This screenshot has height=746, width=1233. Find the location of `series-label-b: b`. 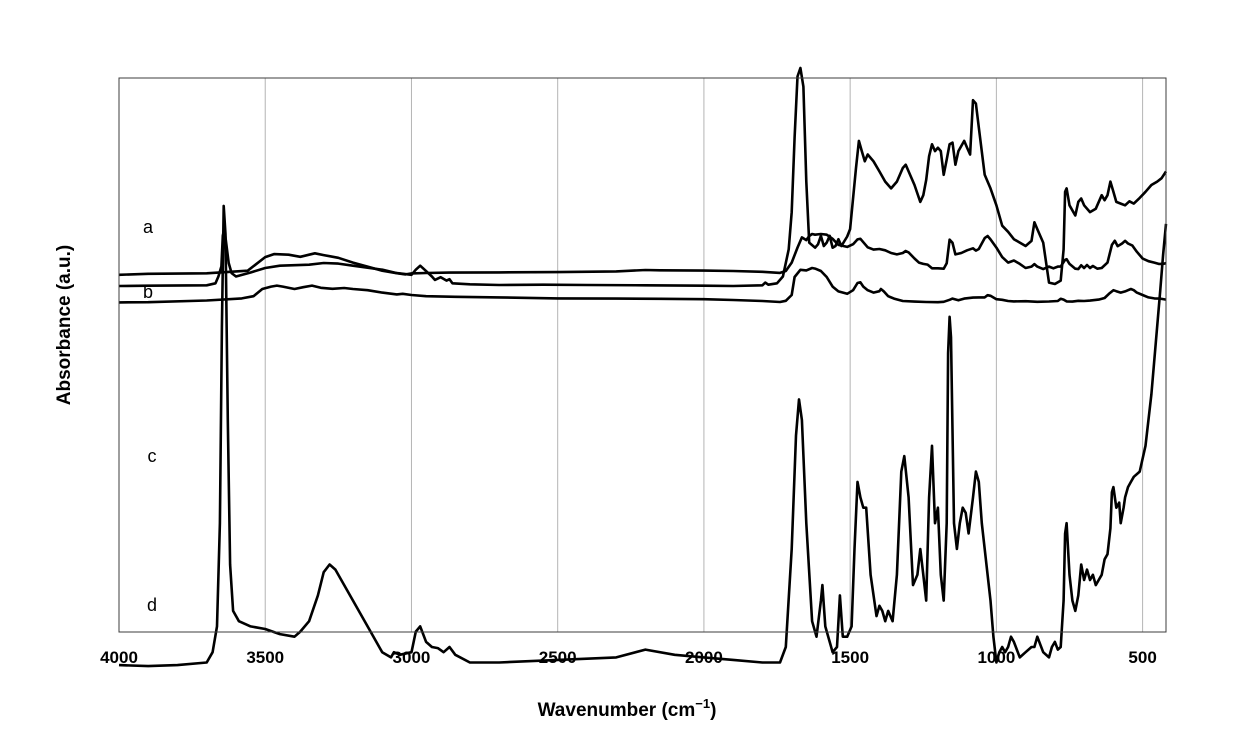

series-label-b: b is located at coordinates (148, 292).